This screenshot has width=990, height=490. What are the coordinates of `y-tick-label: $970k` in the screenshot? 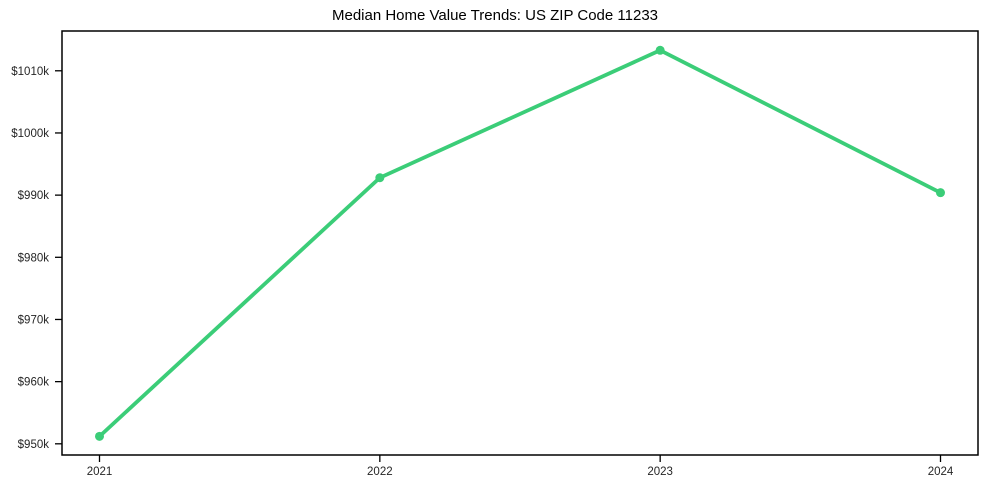 It's located at (34, 320).